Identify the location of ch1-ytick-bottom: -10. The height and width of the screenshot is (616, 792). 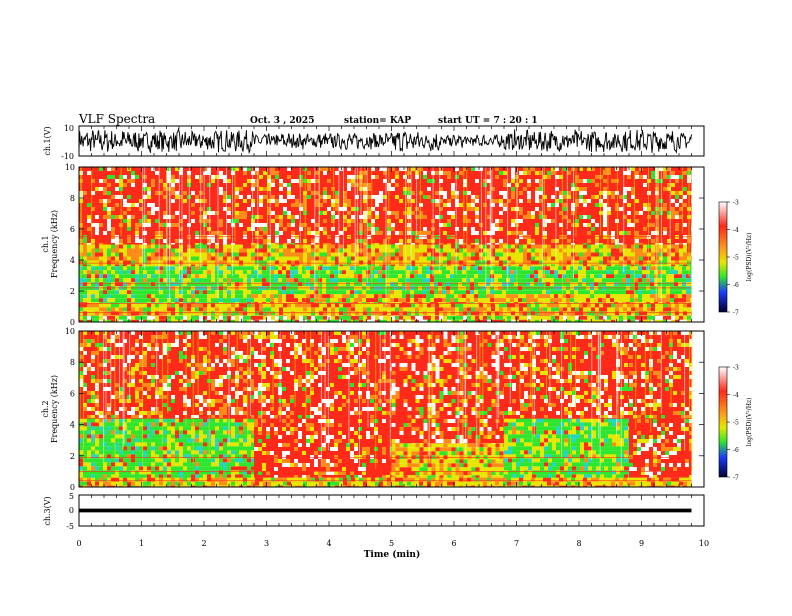
(67, 156).